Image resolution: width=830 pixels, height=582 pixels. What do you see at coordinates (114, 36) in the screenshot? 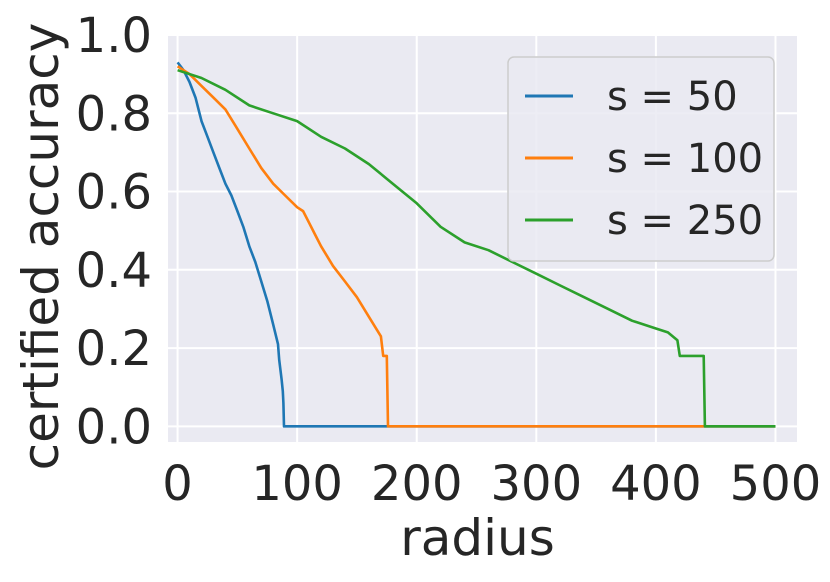
I see `y-tick-label: 1.0` at bounding box center [114, 36].